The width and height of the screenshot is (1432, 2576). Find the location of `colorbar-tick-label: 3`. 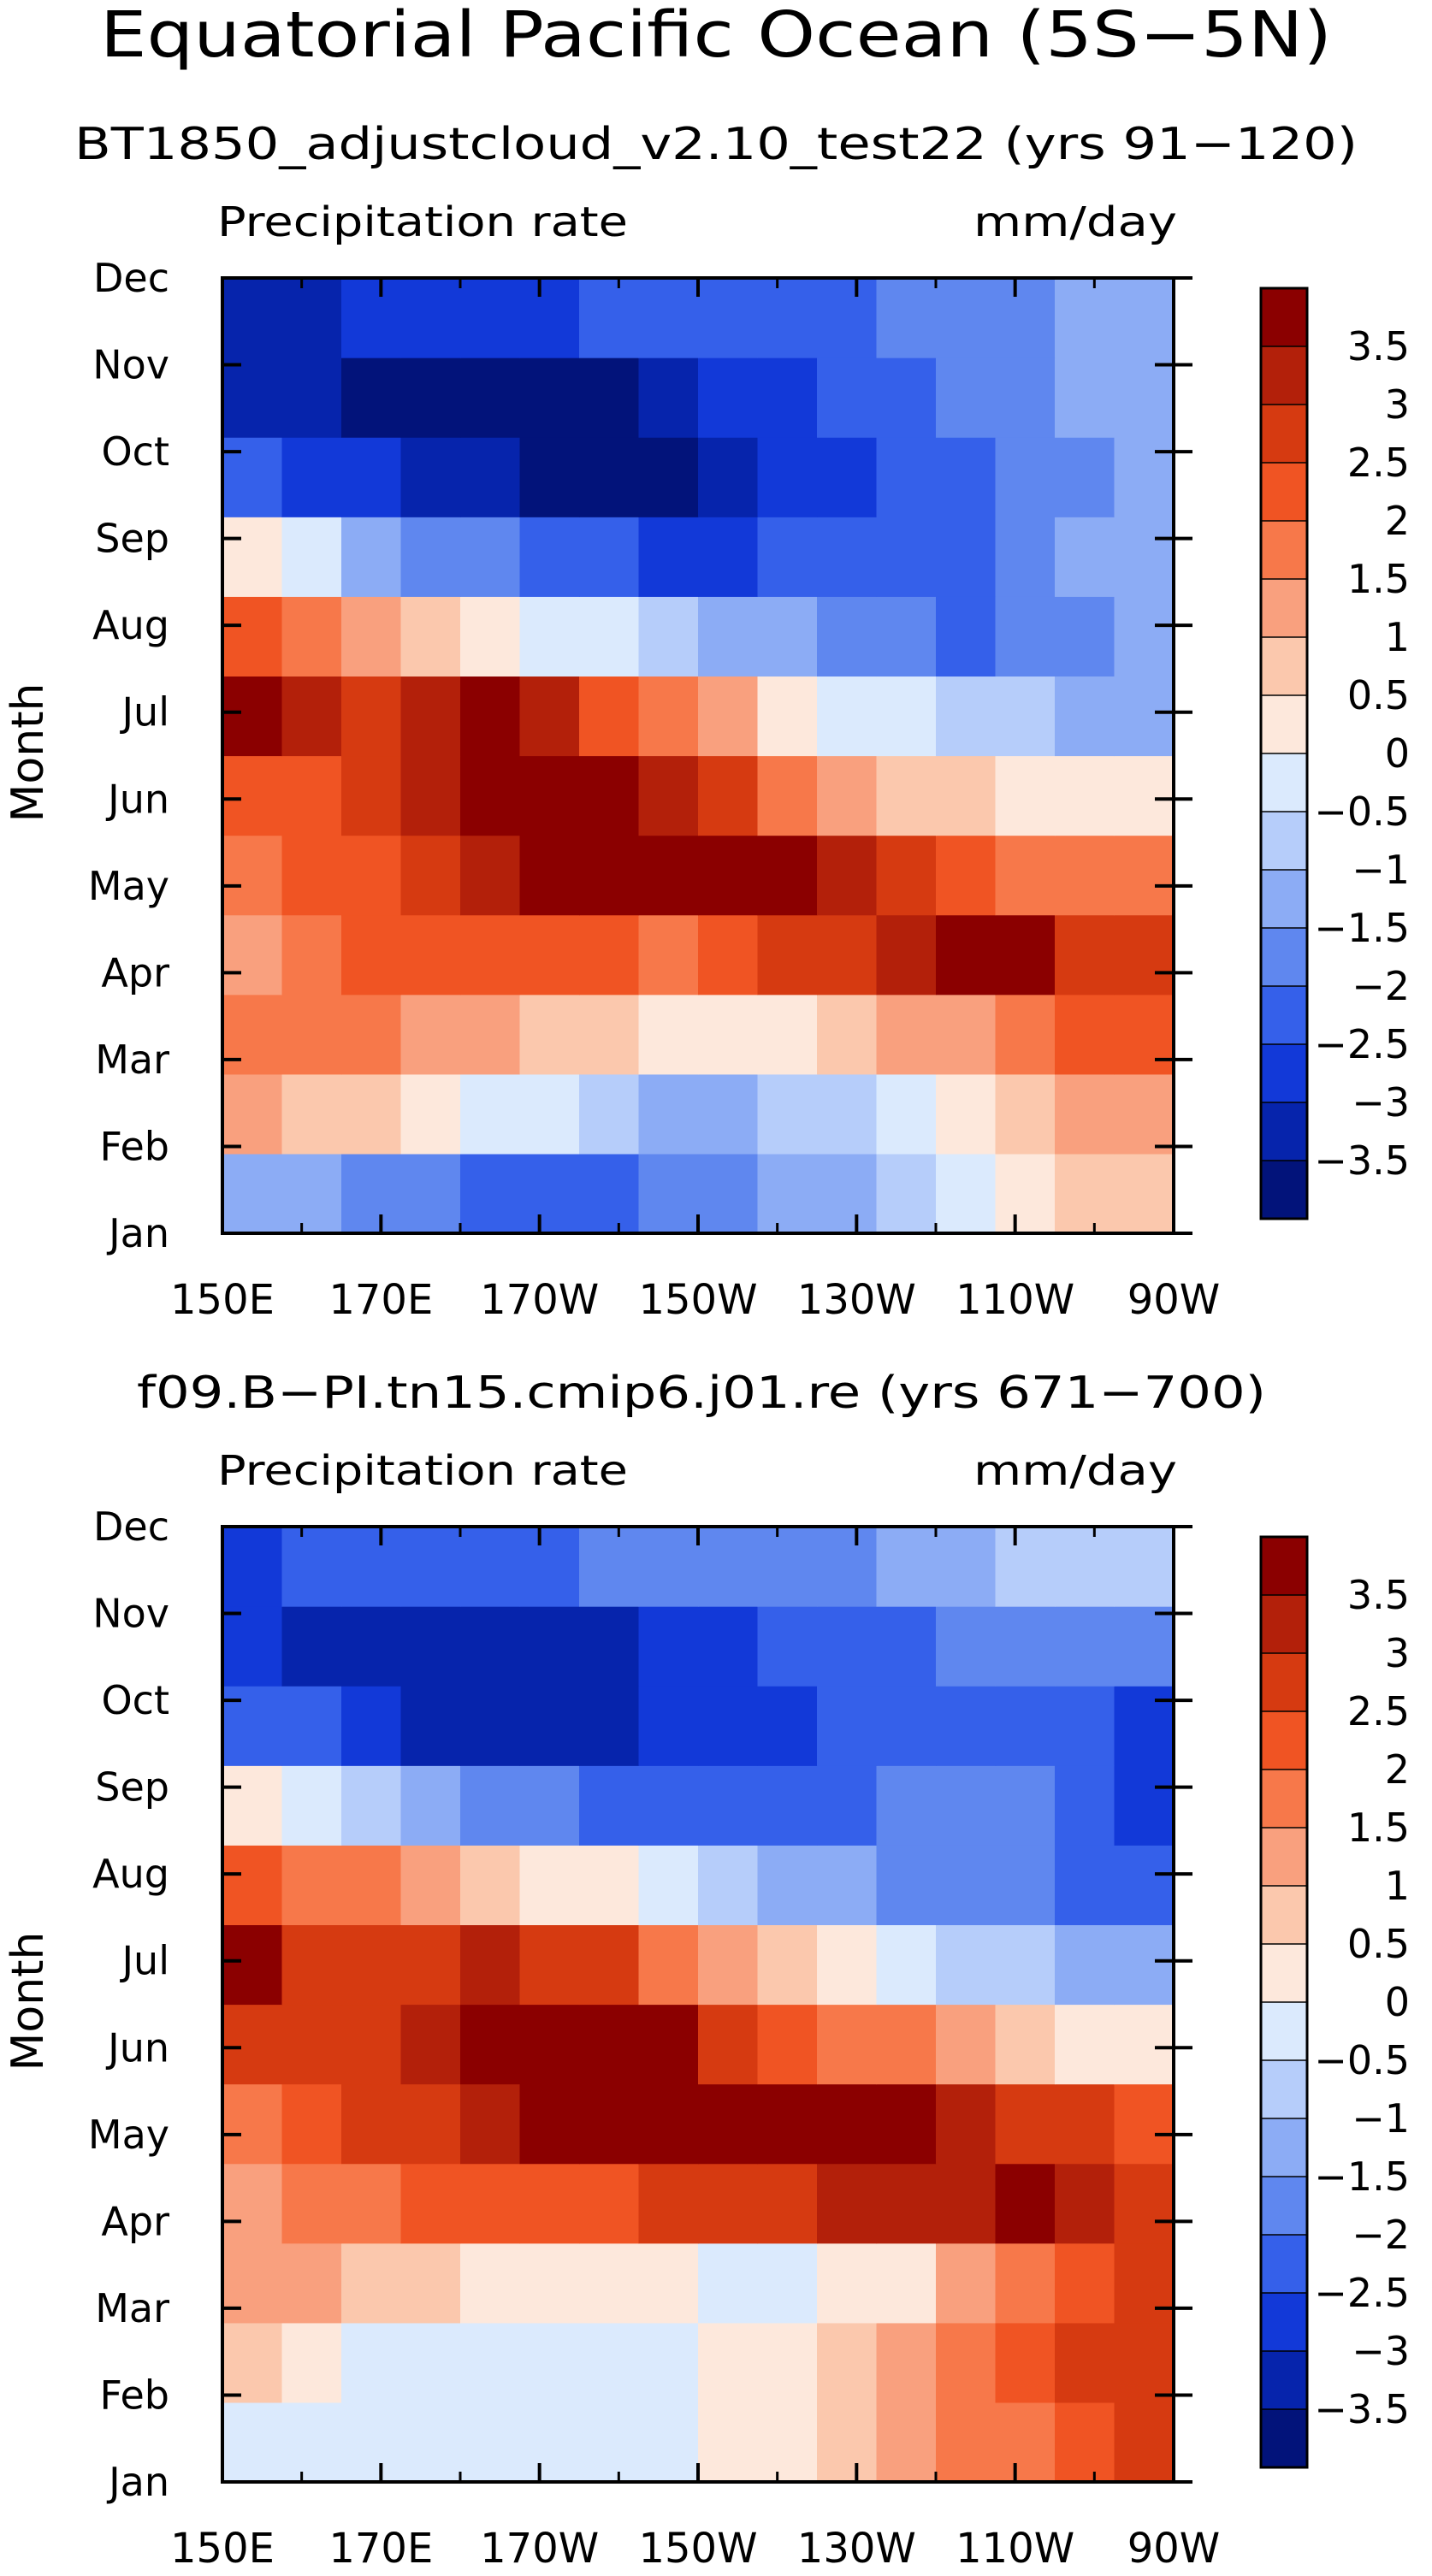

colorbar-tick-label: 3 is located at coordinates (1397, 1653).